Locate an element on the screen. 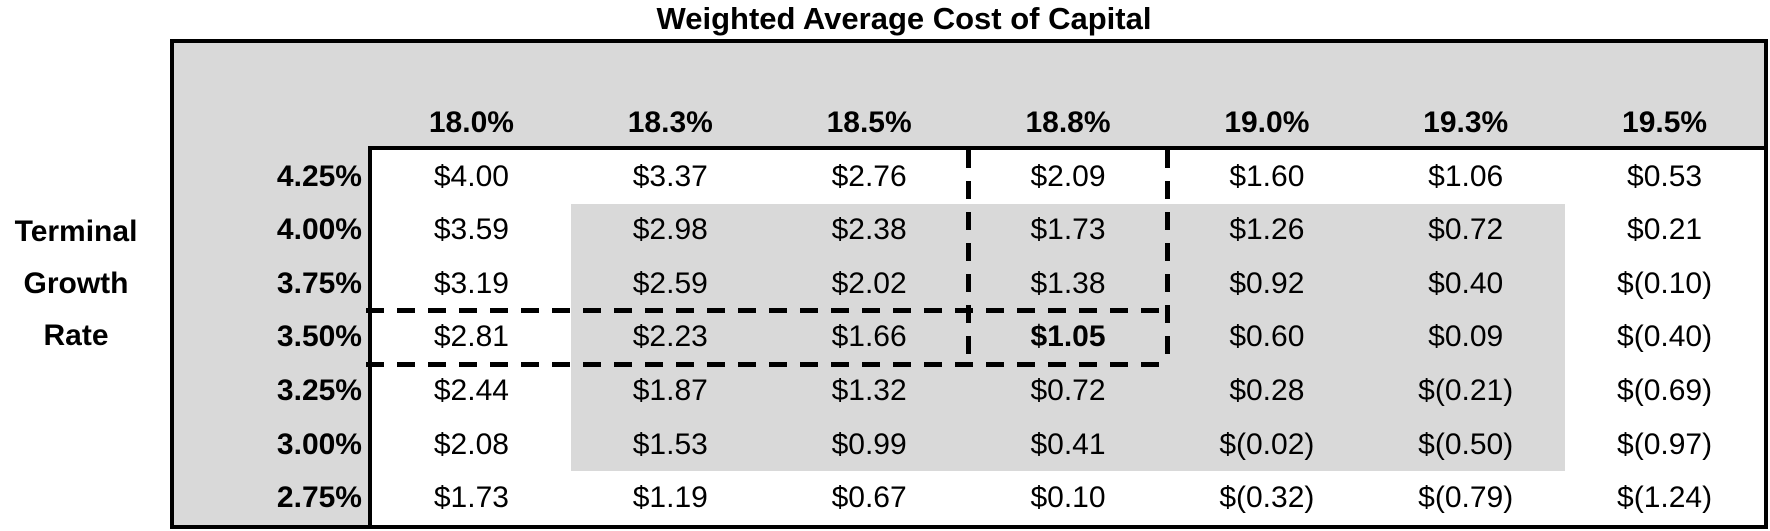  table-cell: $1.60 is located at coordinates (1267, 176).